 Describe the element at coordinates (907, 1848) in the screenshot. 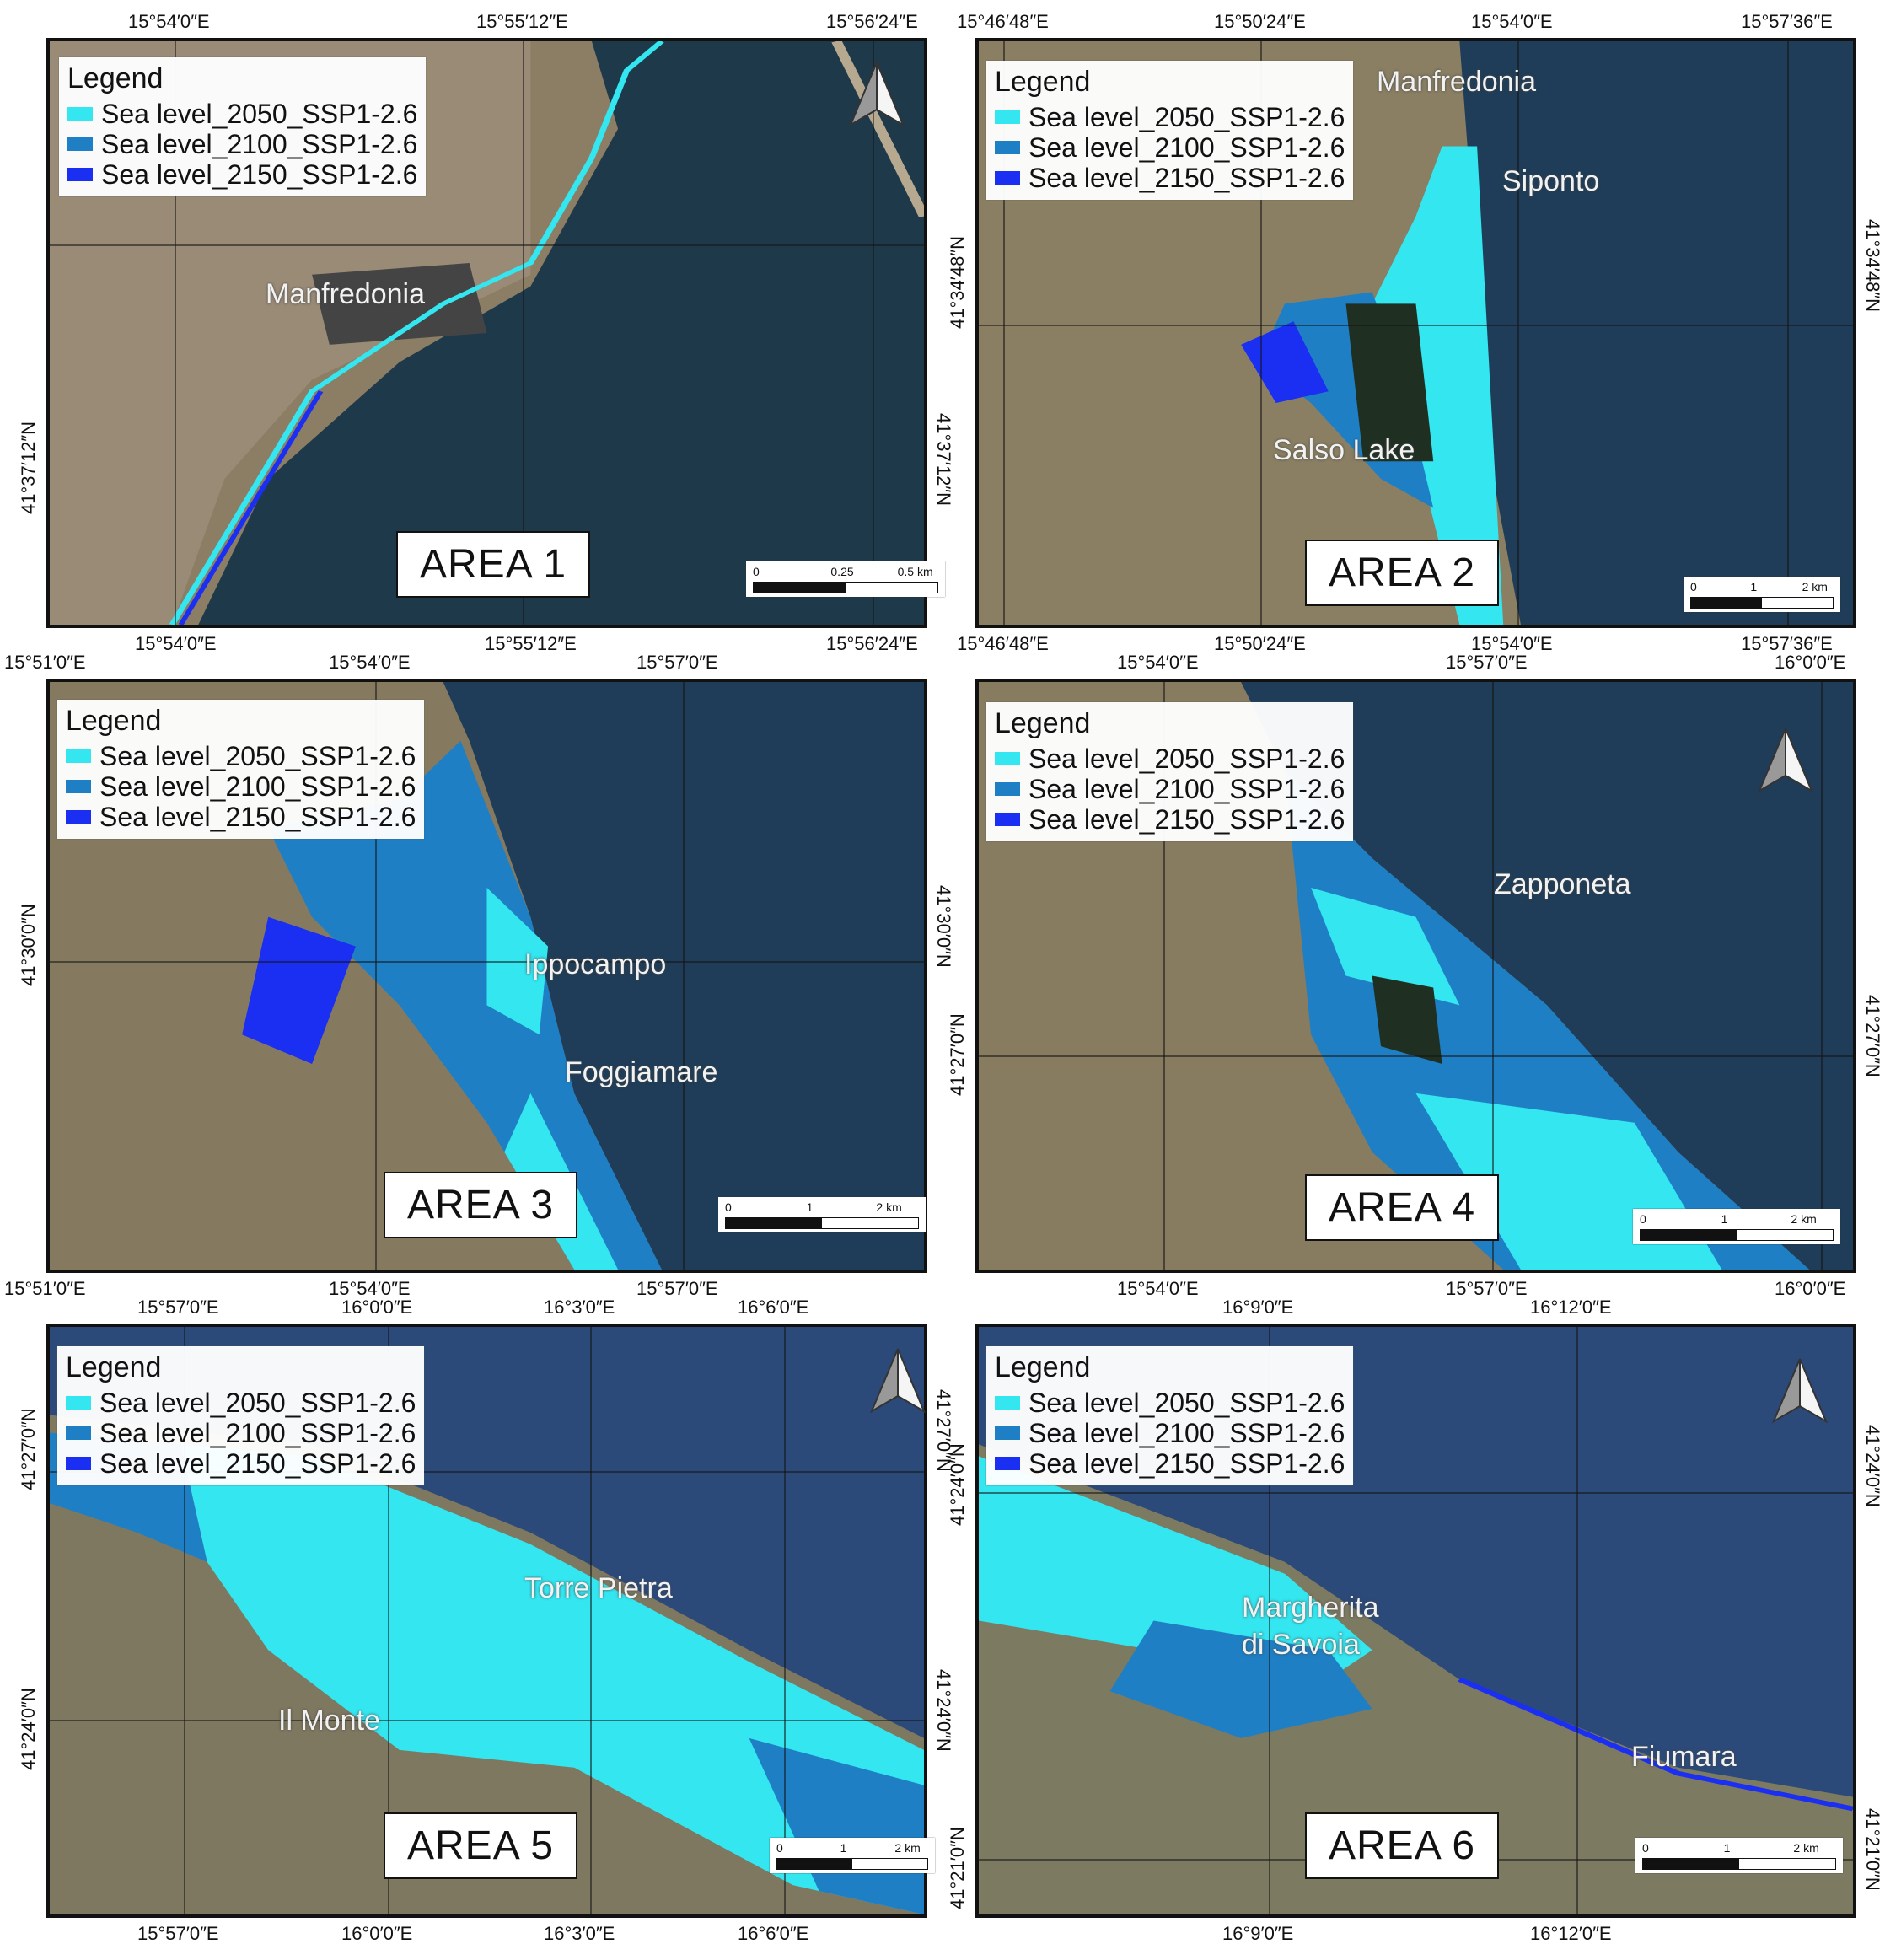

I see `scale-tick-label: 2 km` at that location.